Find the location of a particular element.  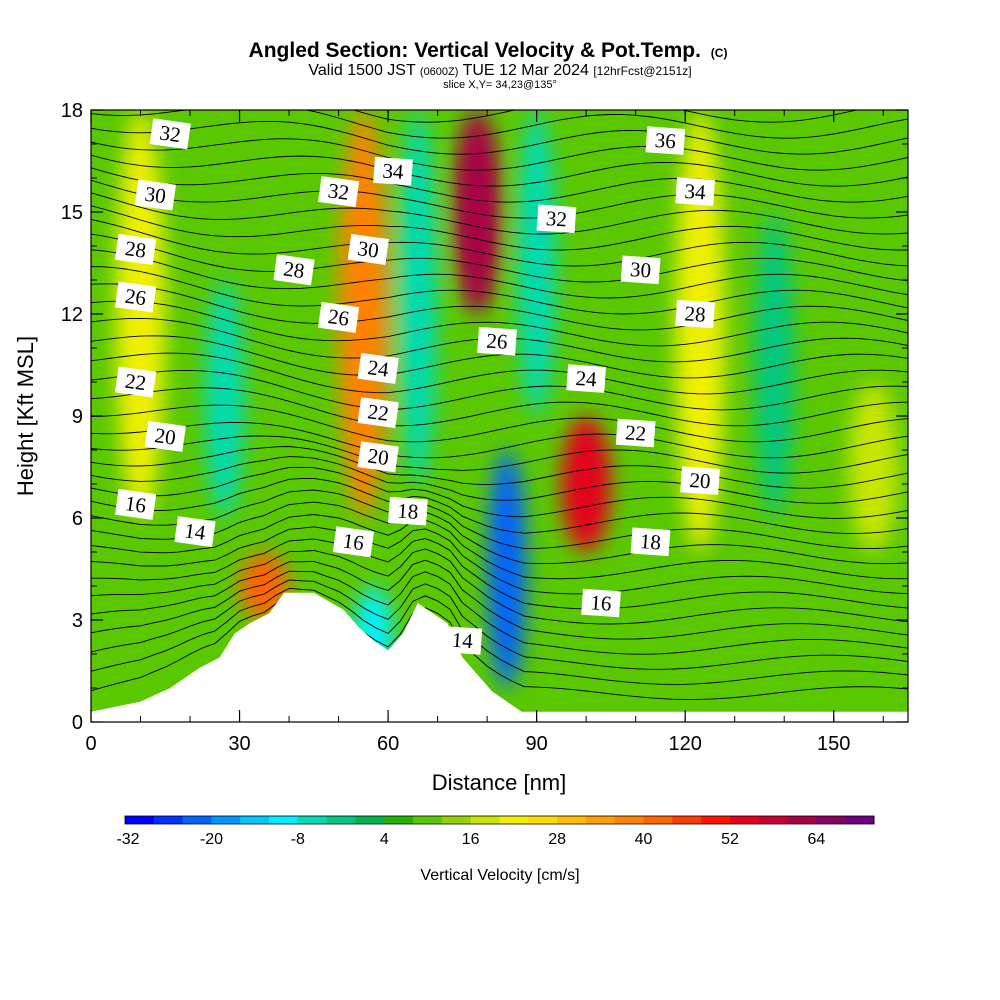

svg-text: 20 is located at coordinates (378, 456).